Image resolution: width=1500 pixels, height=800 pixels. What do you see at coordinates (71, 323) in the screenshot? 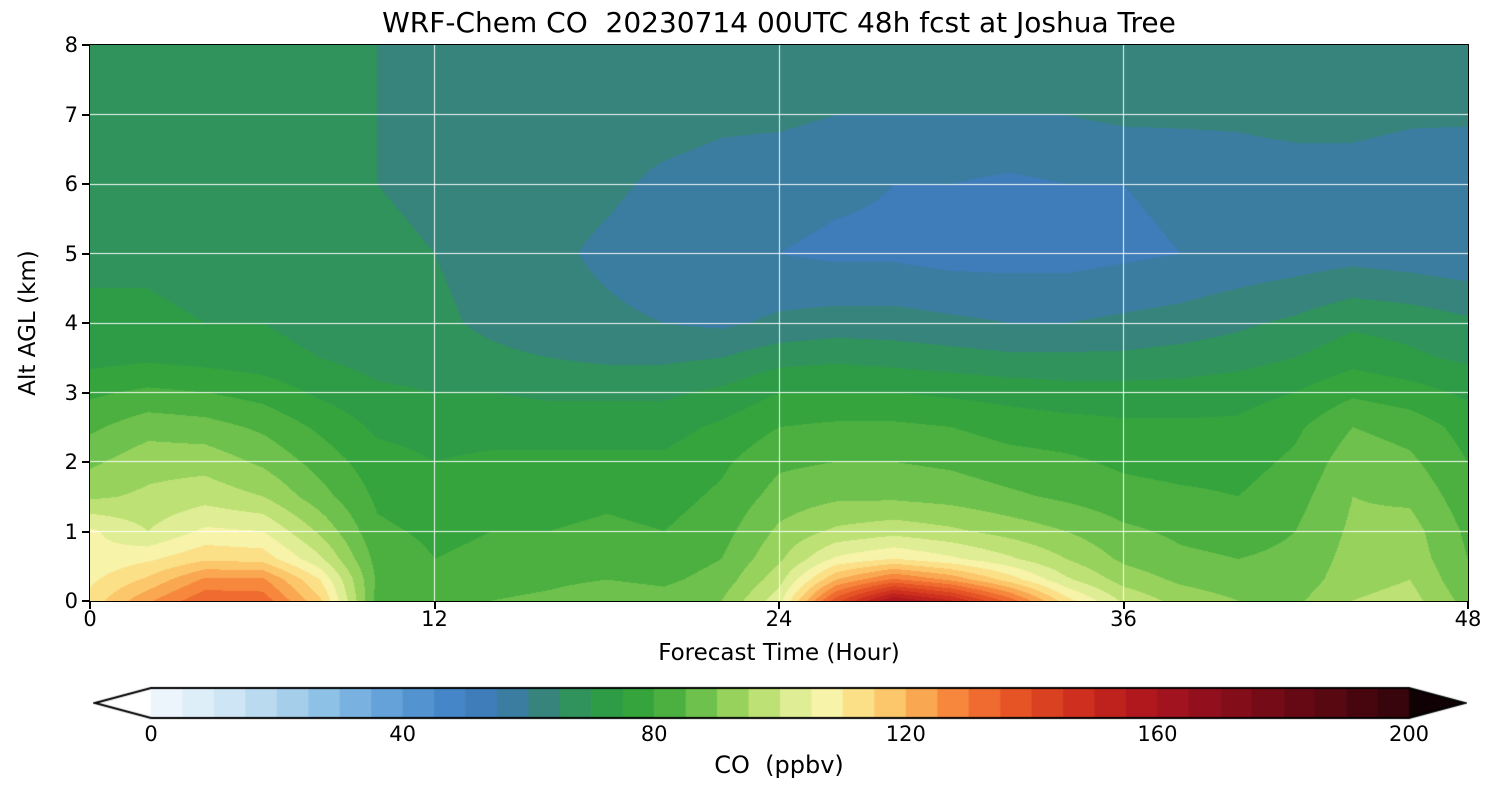
I see `y-tick-label: 4` at bounding box center [71, 323].